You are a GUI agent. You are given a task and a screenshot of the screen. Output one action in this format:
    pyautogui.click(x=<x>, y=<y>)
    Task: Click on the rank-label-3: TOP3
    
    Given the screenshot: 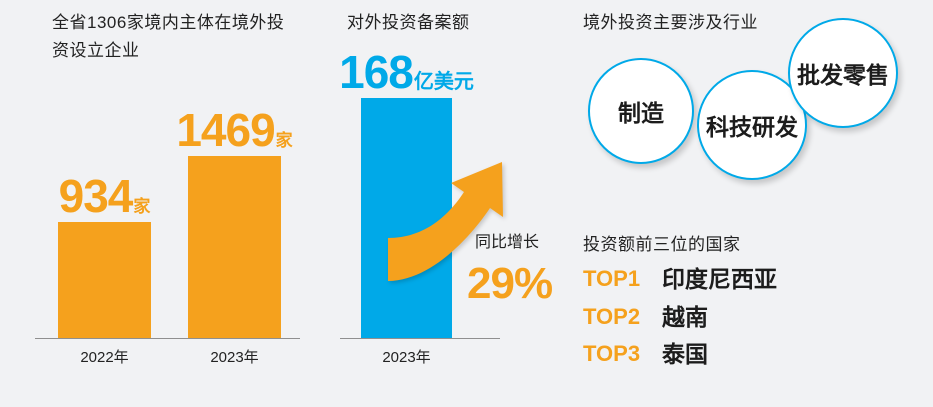 What is the action you would take?
    pyautogui.click(x=612, y=353)
    